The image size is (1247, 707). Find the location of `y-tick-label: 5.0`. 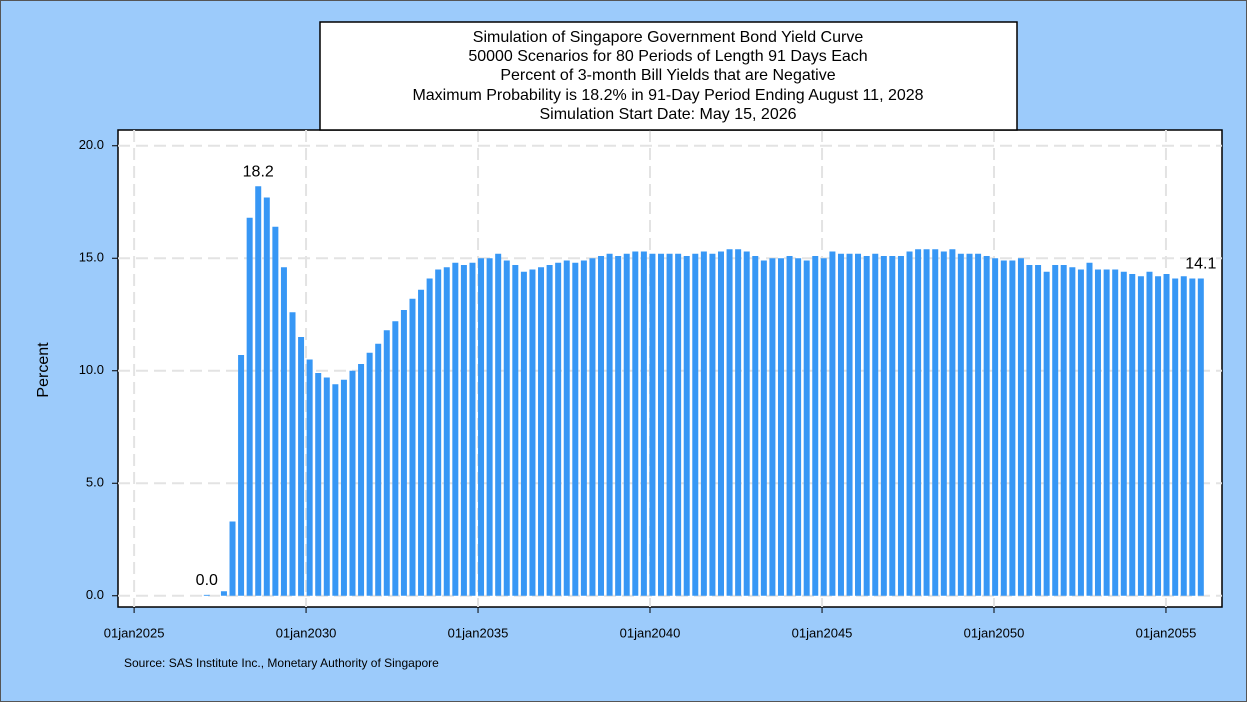

y-tick-label: 5.0 is located at coordinates (95, 482).